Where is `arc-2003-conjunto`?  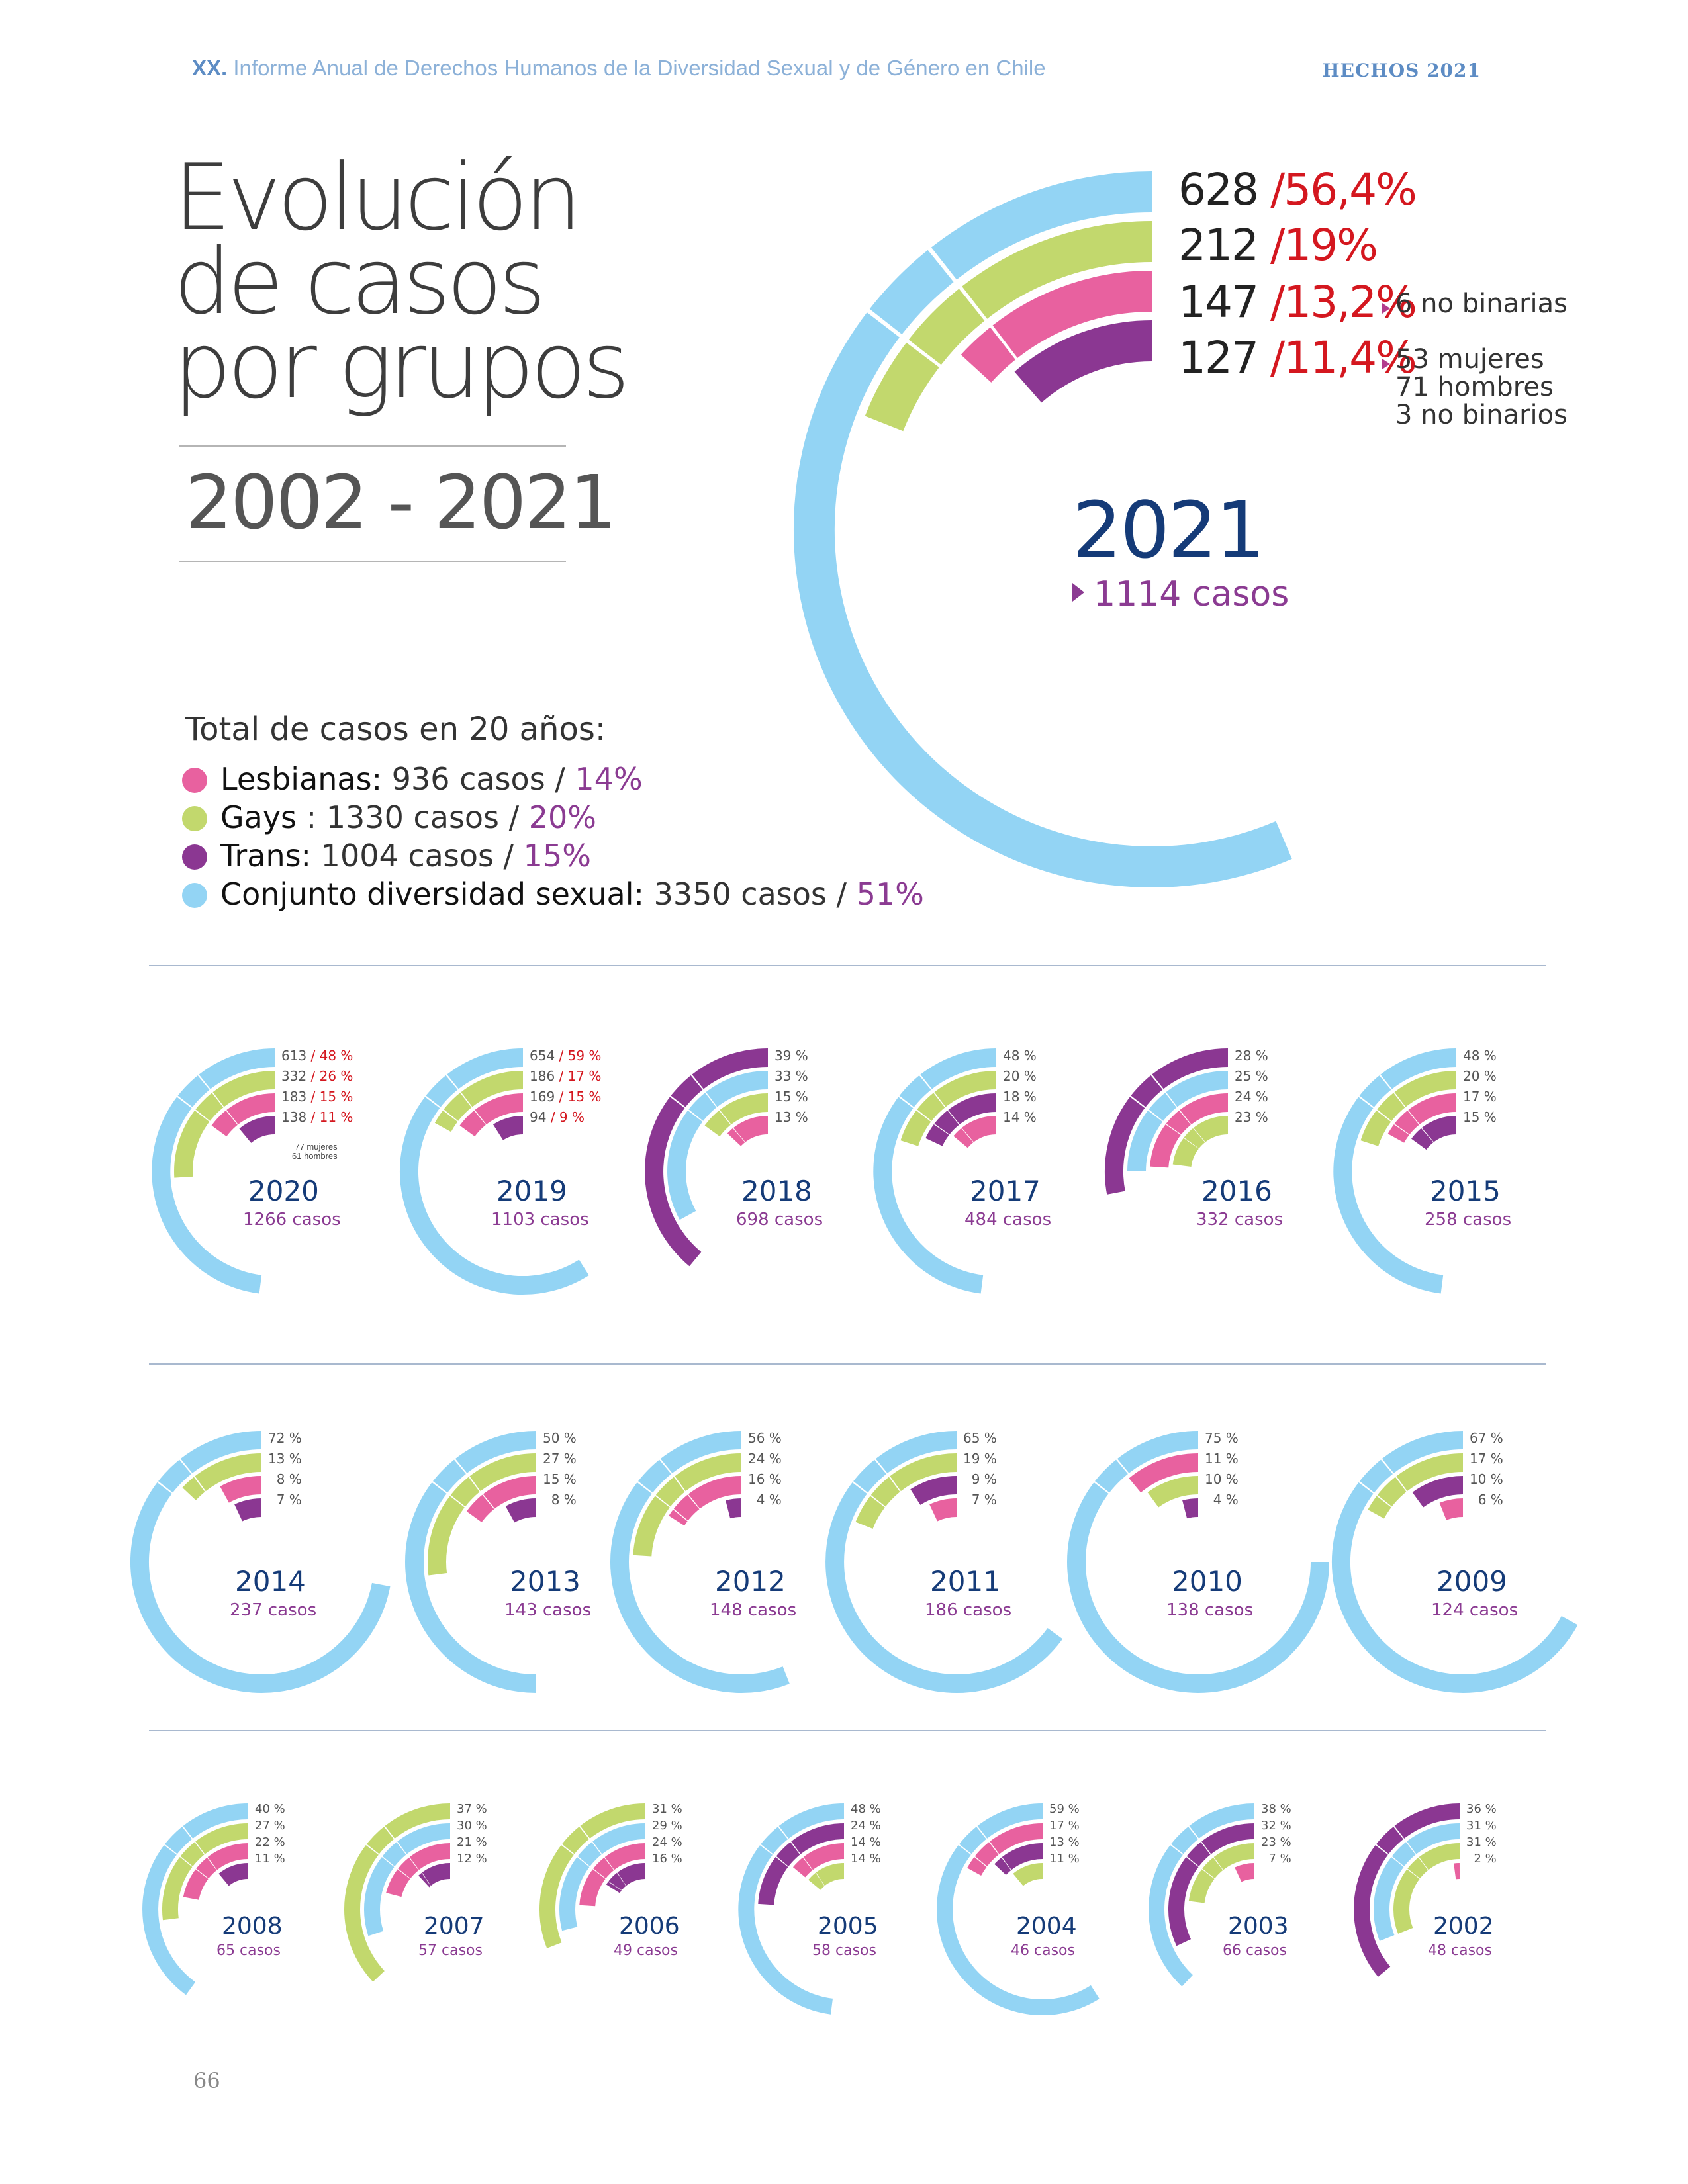 arc-2003-conjunto is located at coordinates (1202, 1895).